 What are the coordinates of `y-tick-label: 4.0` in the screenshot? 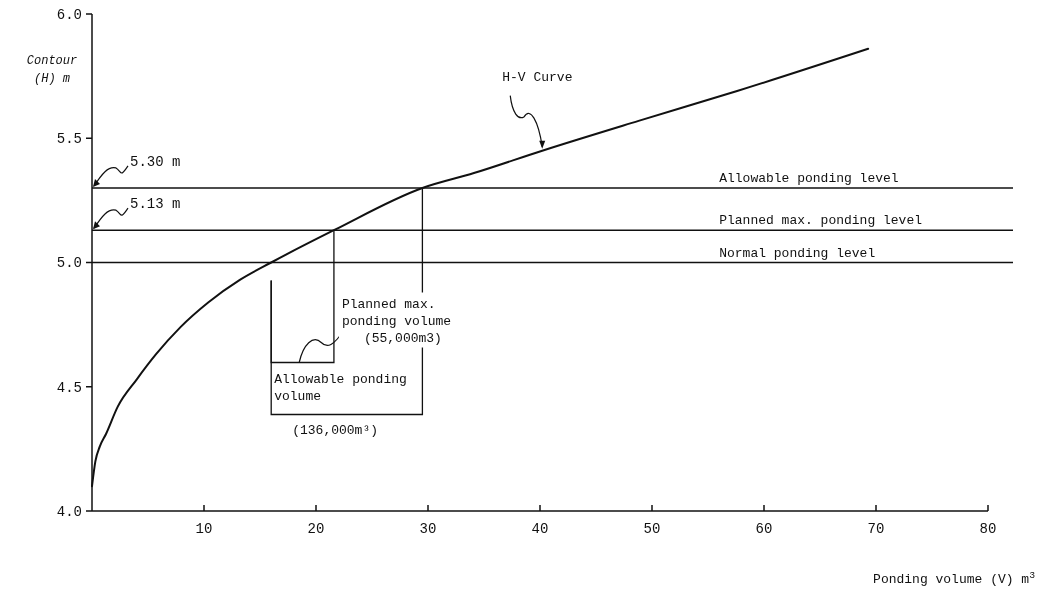 It's located at (69, 511).